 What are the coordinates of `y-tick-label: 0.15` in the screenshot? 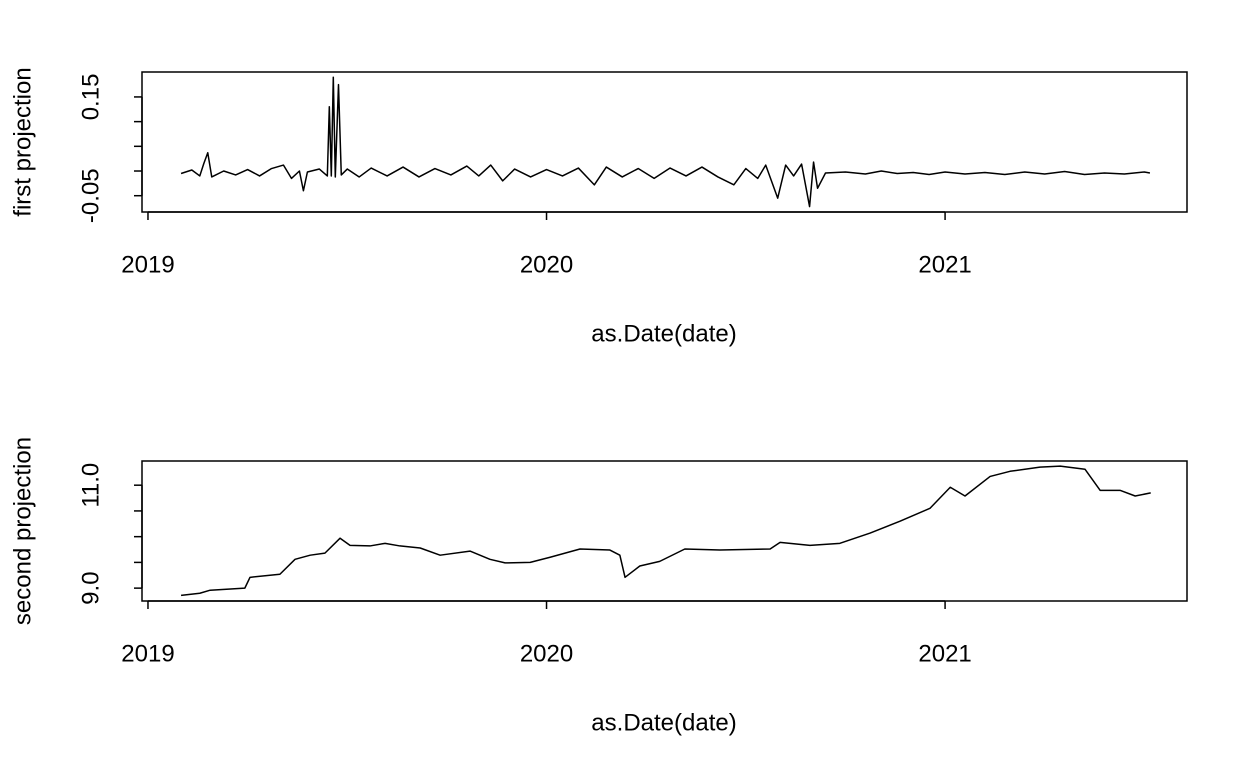 It's located at (90, 97).